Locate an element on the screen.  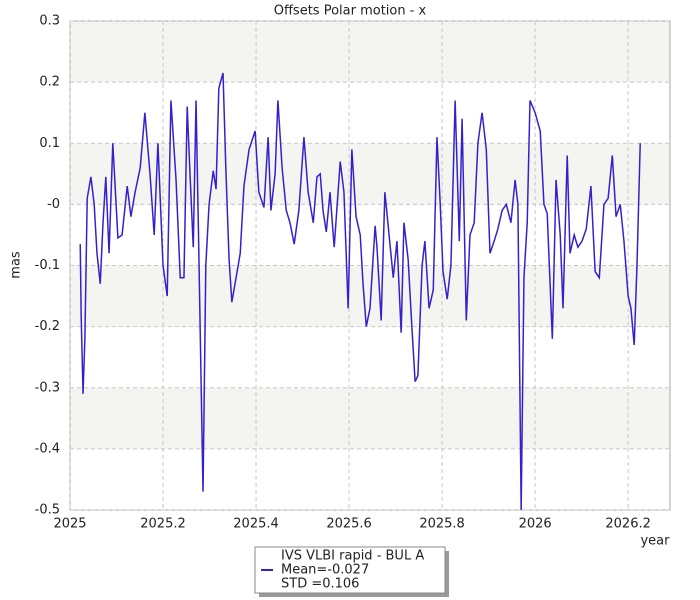
x-tick-label: 2026 is located at coordinates (535, 524).